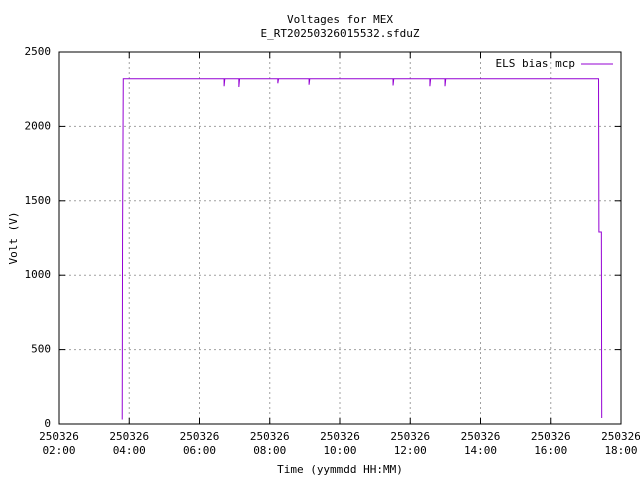  I want to click on x-tick-label: 250326 14:00, so click(480, 443).